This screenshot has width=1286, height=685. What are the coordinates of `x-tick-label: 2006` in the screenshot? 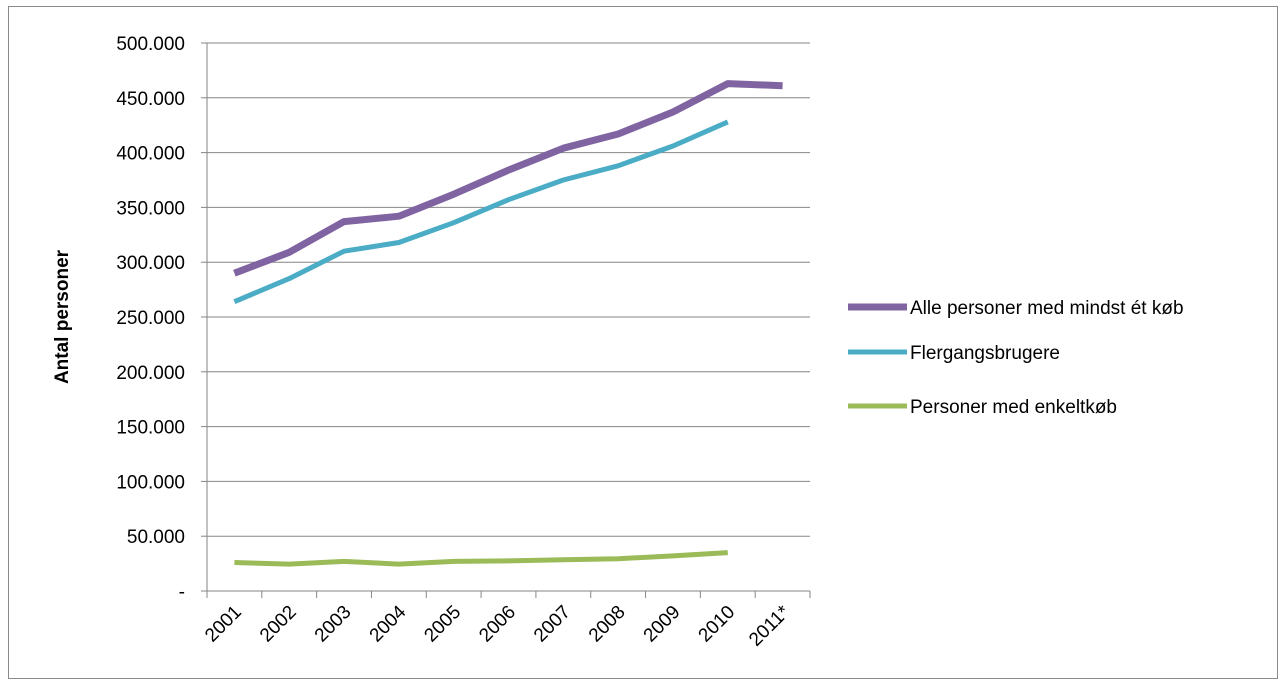 It's located at (497, 624).